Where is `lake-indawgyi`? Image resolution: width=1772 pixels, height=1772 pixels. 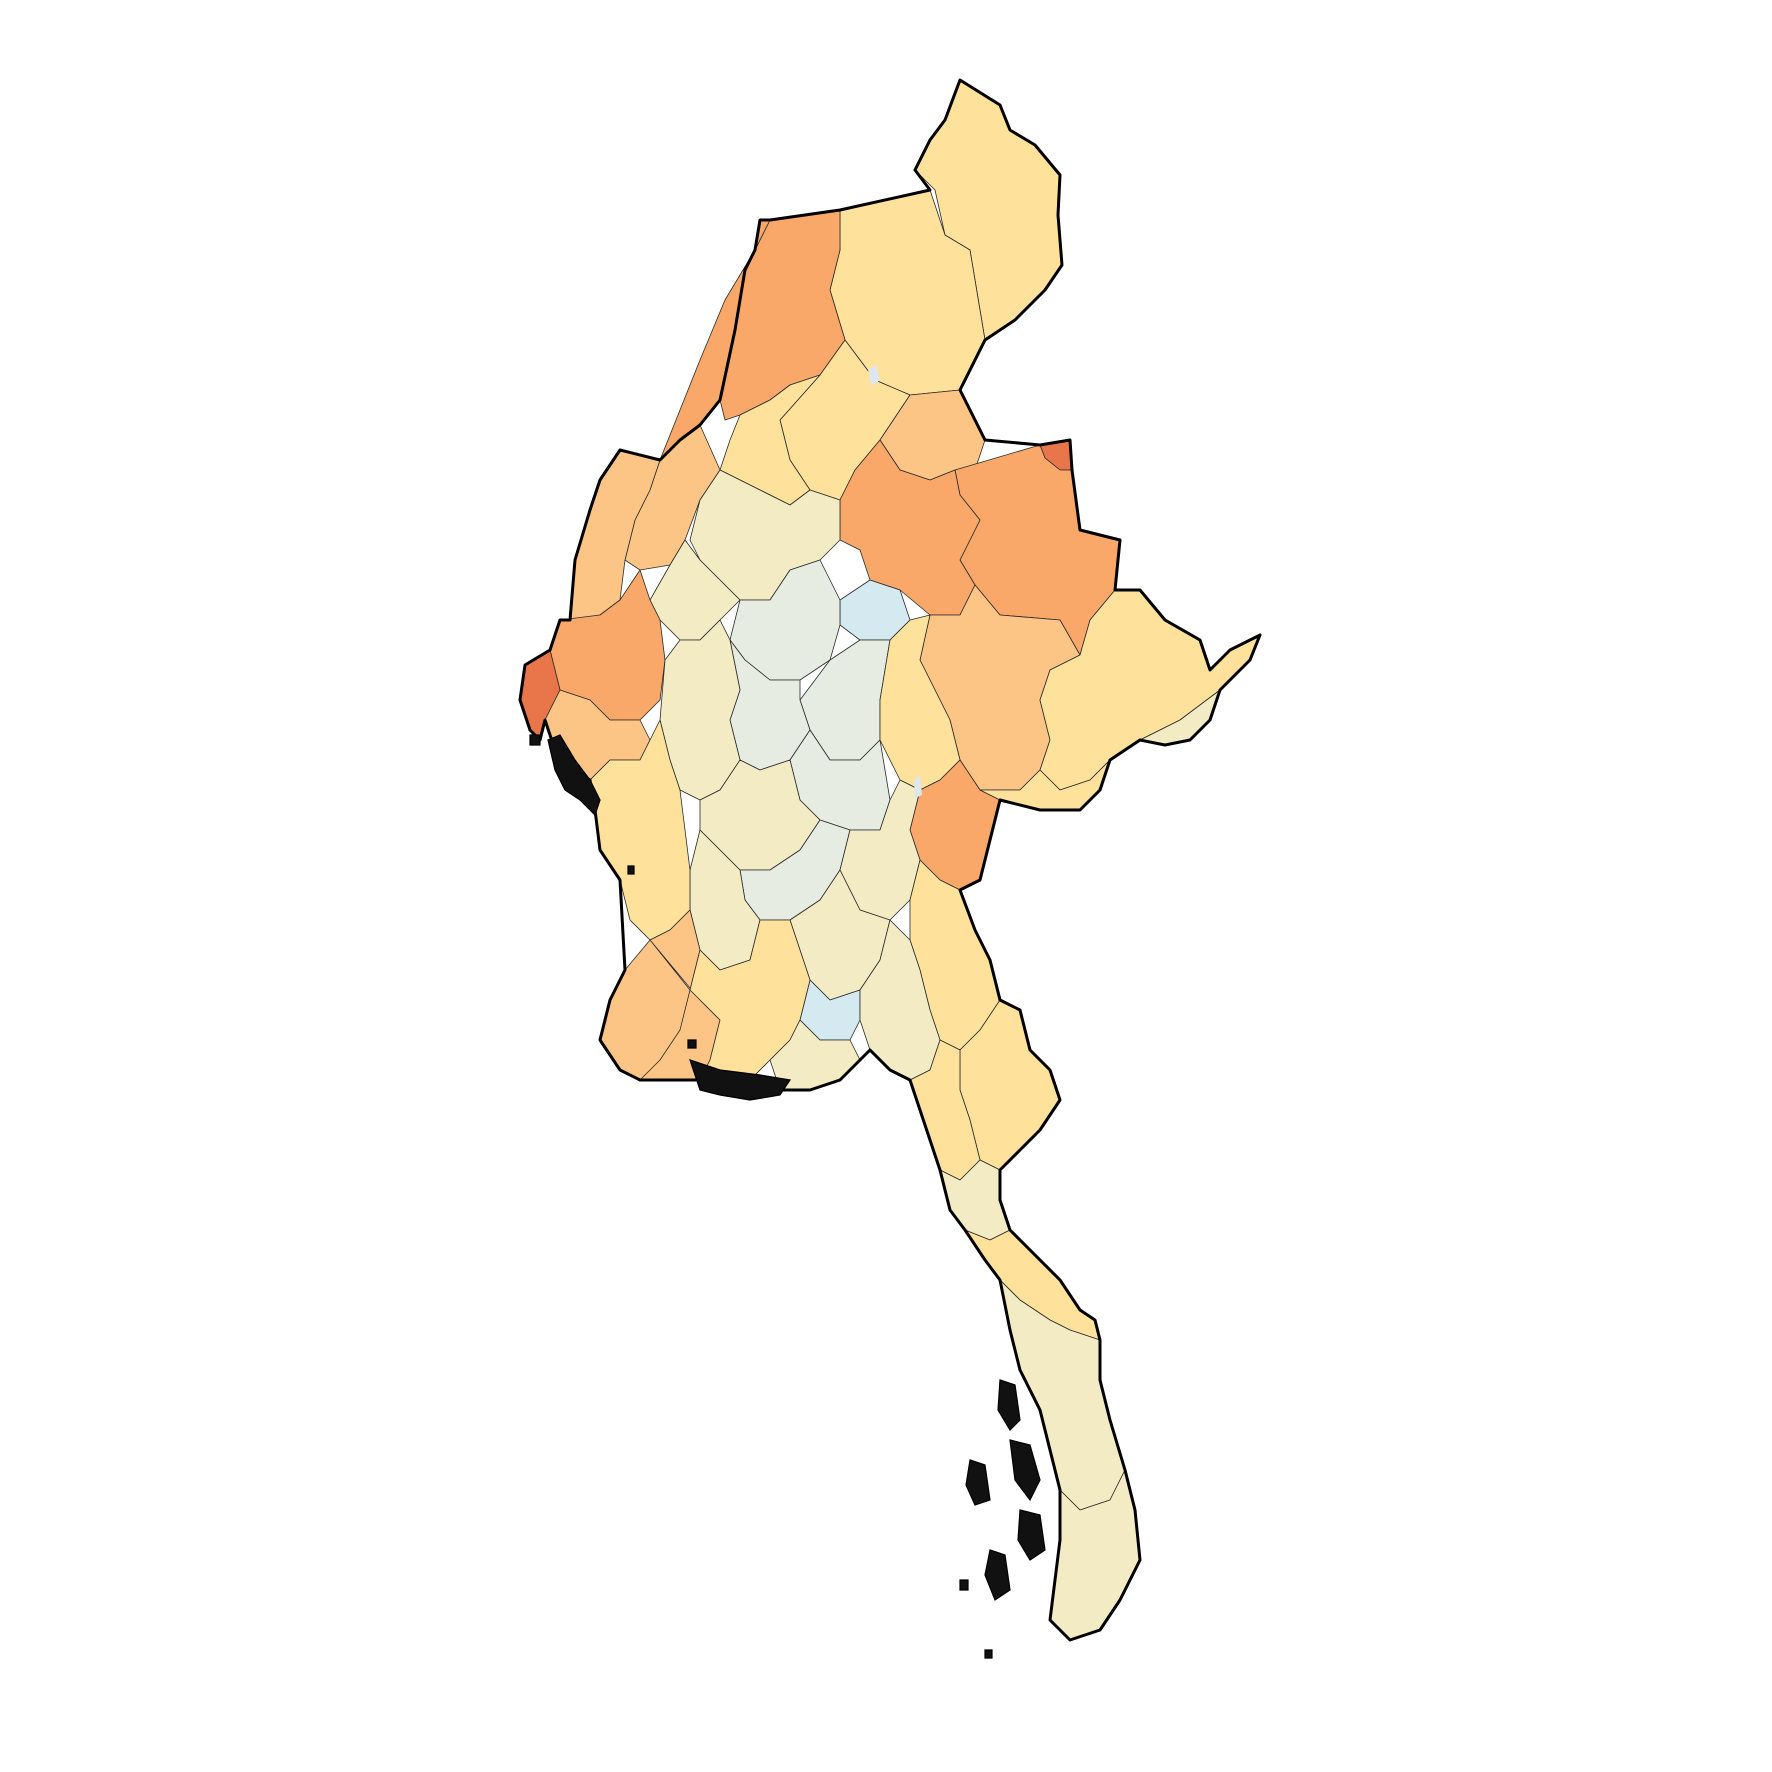 lake-indawgyi is located at coordinates (874, 375).